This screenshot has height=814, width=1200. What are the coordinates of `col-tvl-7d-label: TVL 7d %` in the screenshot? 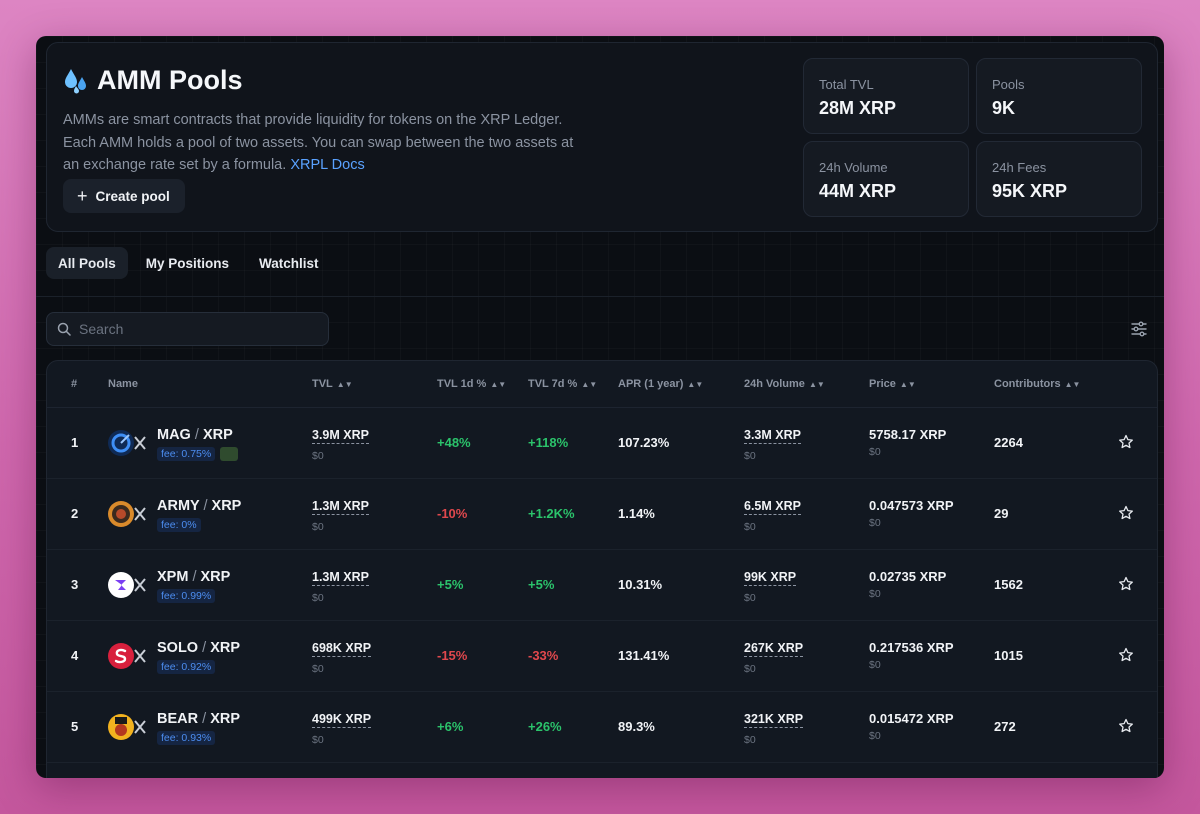 It's located at (553, 384).